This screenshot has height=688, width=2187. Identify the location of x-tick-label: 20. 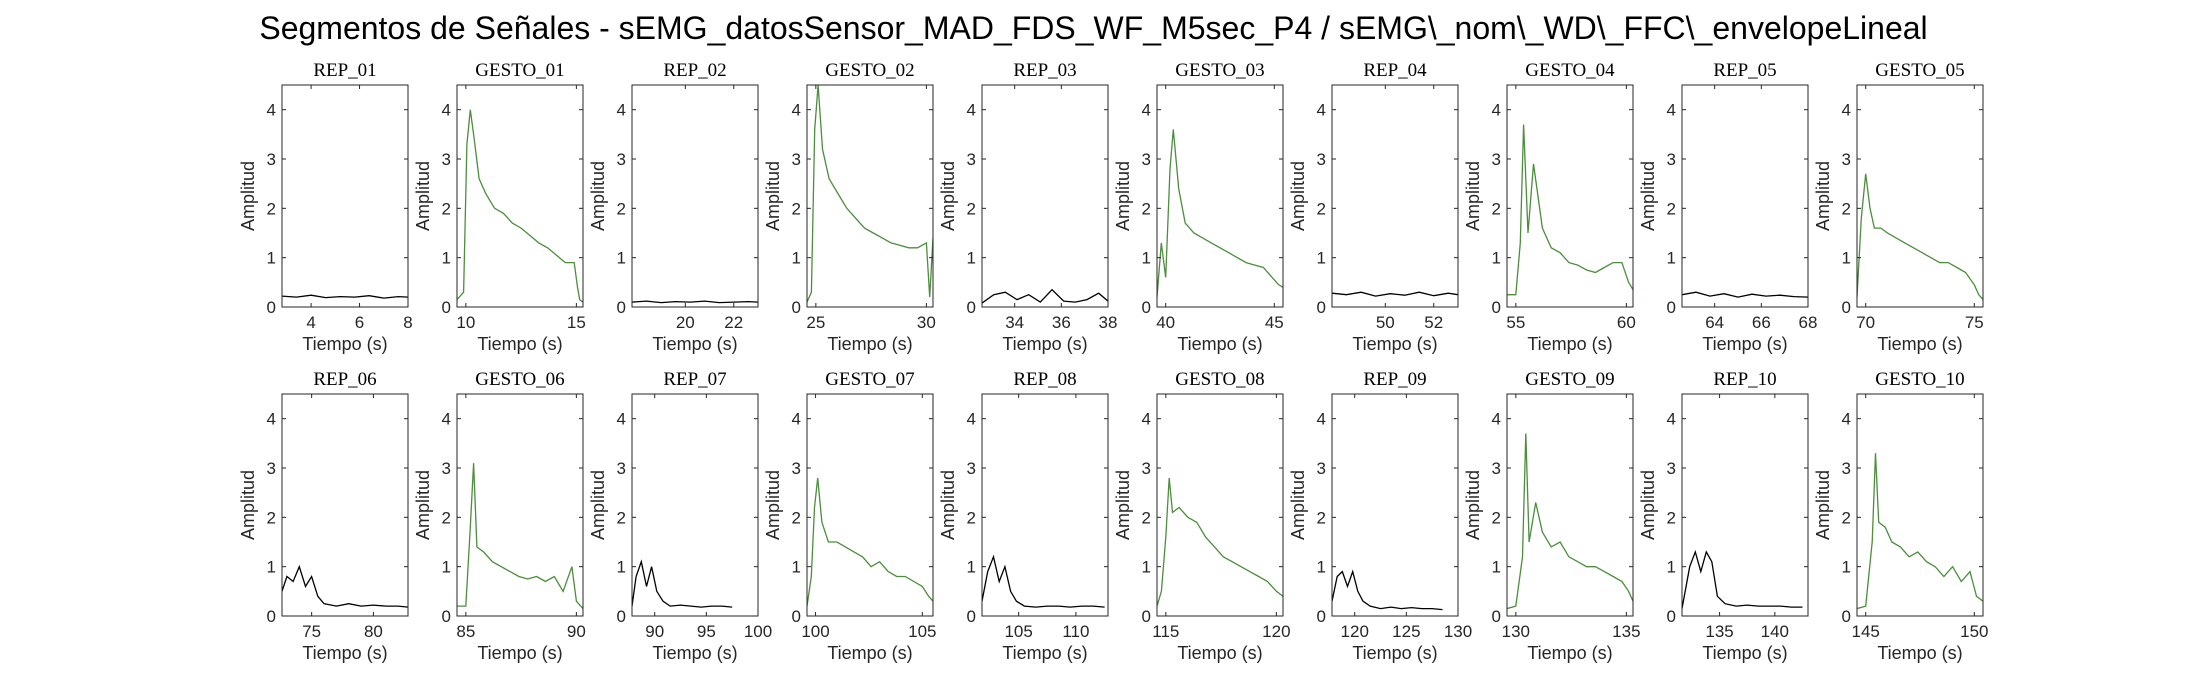
(685, 322).